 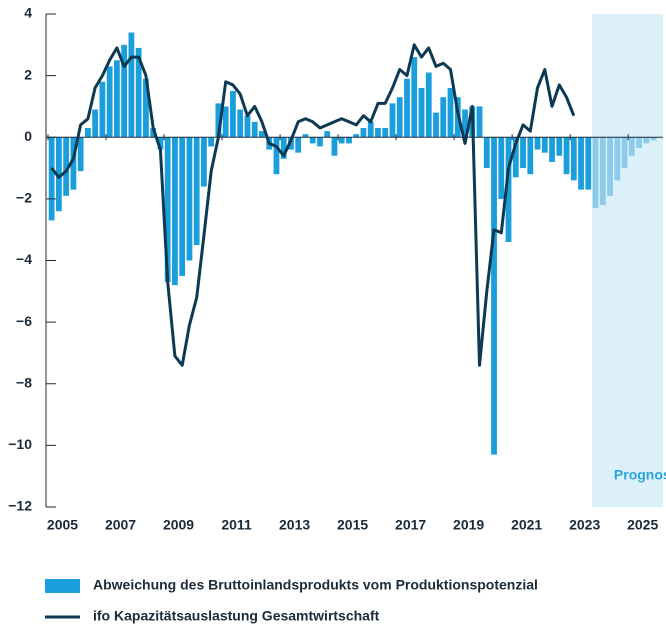 What do you see at coordinates (28, 136) in the screenshot?
I see `y-tick-label: 0` at bounding box center [28, 136].